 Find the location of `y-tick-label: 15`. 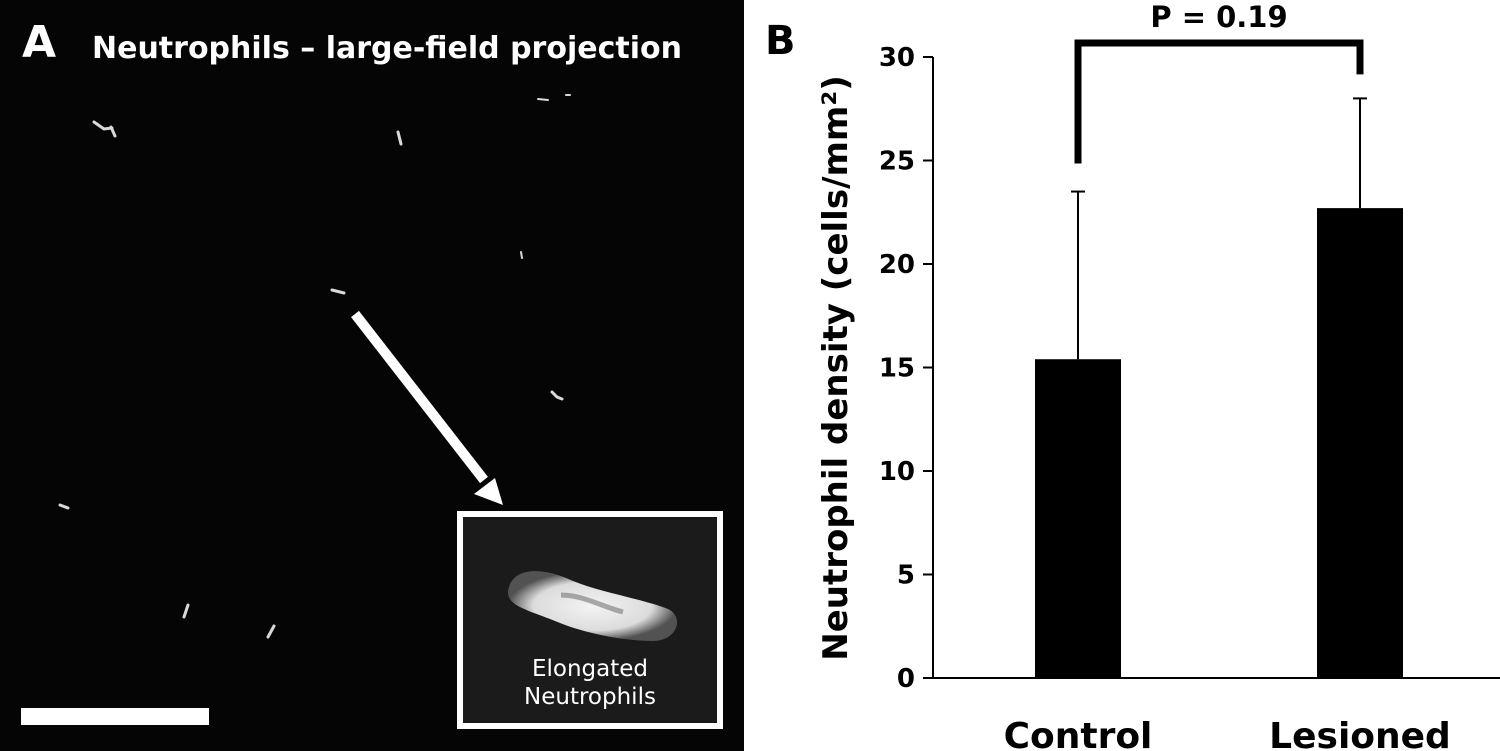

y-tick-label: 15 is located at coordinates (897, 369).